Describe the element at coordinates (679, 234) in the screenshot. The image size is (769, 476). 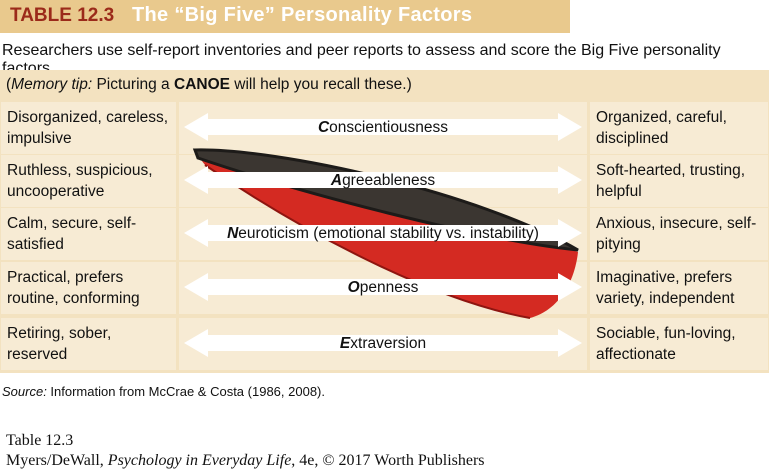
I see `high-trait-cell: Anxious, insecure, self-pitying` at that location.